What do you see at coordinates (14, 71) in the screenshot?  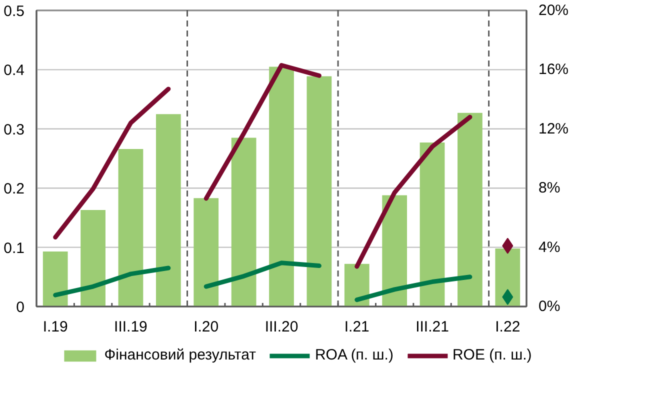 I see `y-tick-label: 0.4` at bounding box center [14, 71].